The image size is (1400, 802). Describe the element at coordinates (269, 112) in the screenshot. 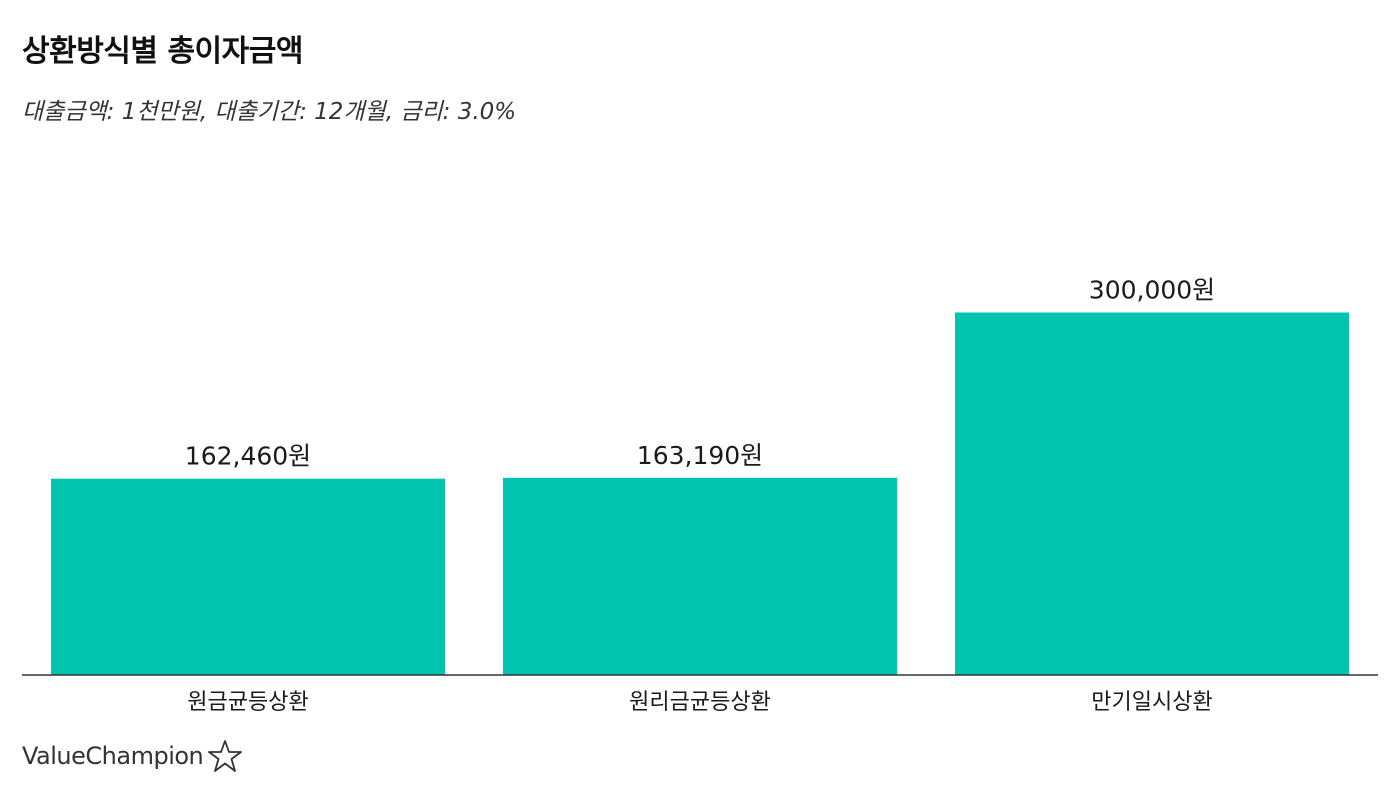

I see `chart-subtitle: 대출금액: 1천만원, 대출기간: 12개월, 금리: 3.0%` at that location.